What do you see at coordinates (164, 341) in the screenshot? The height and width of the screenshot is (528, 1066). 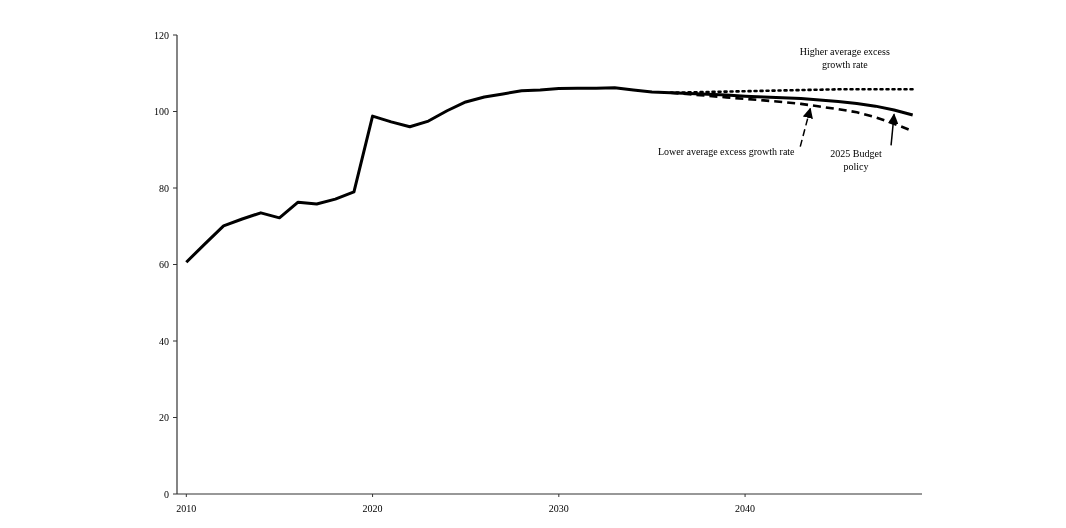 I see `y-tick-label: 40` at bounding box center [164, 341].